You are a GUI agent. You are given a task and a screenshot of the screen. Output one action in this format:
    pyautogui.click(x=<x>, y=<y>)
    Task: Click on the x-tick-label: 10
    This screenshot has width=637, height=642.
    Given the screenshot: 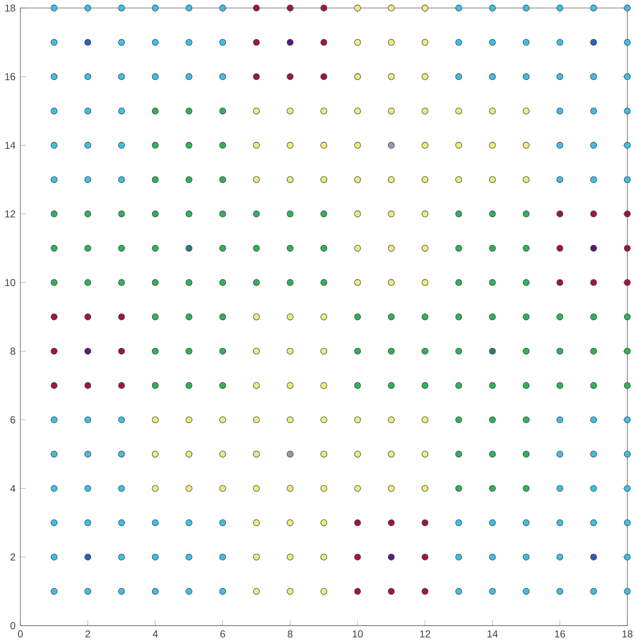 What is the action you would take?
    pyautogui.click(x=357, y=634)
    